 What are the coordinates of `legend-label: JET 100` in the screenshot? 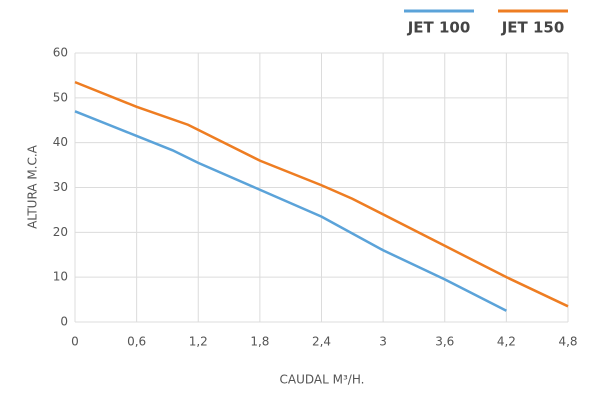 It's located at (439, 28).